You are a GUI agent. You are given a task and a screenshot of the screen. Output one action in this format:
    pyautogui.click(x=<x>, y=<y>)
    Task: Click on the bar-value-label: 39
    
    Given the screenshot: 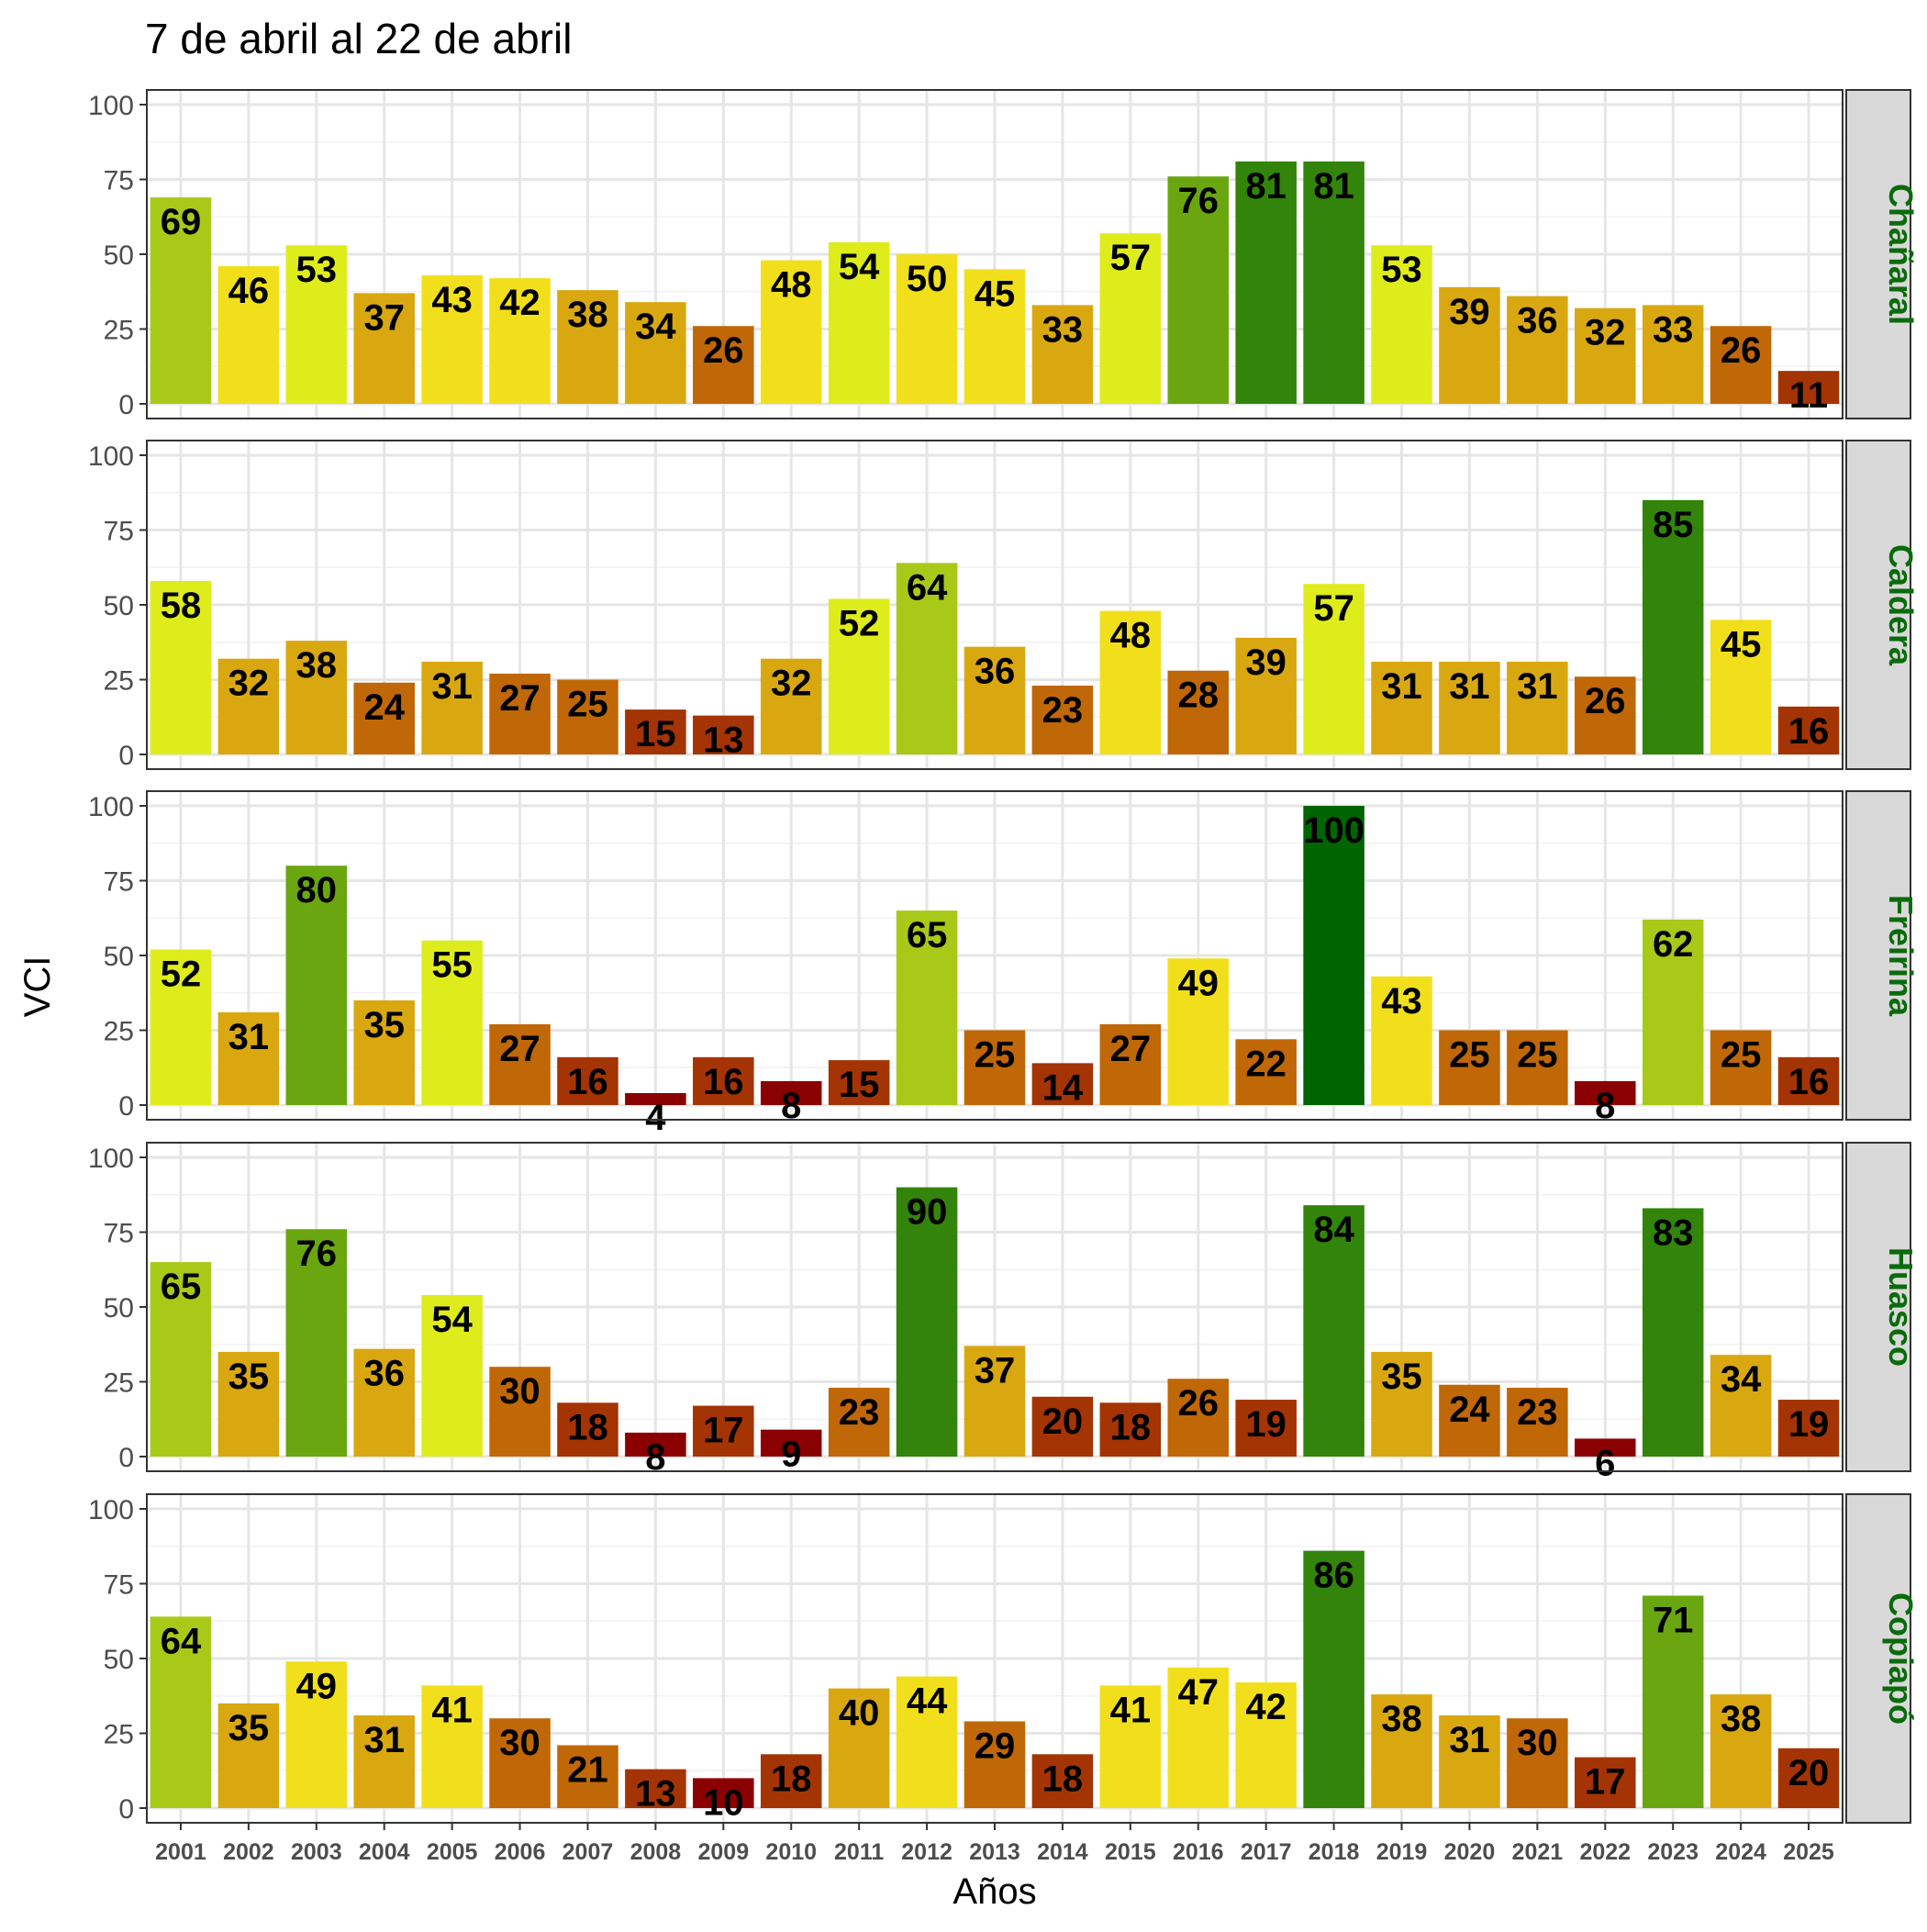 What is the action you would take?
    pyautogui.click(x=1469, y=312)
    